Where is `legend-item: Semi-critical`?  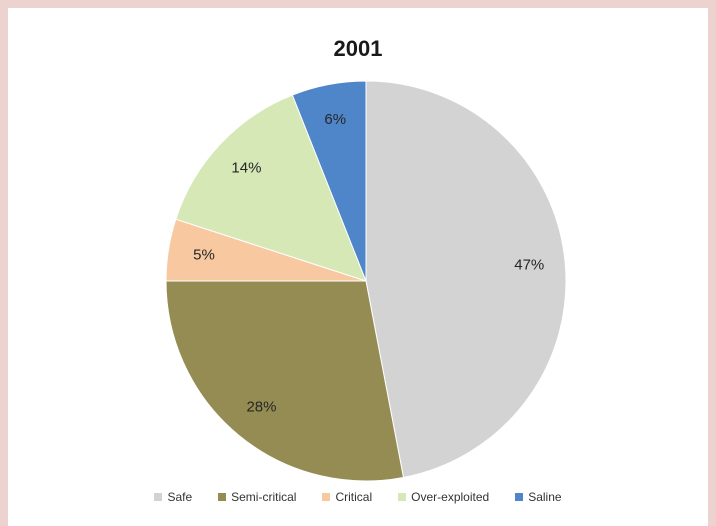 legend-item: Semi-critical is located at coordinates (257, 497).